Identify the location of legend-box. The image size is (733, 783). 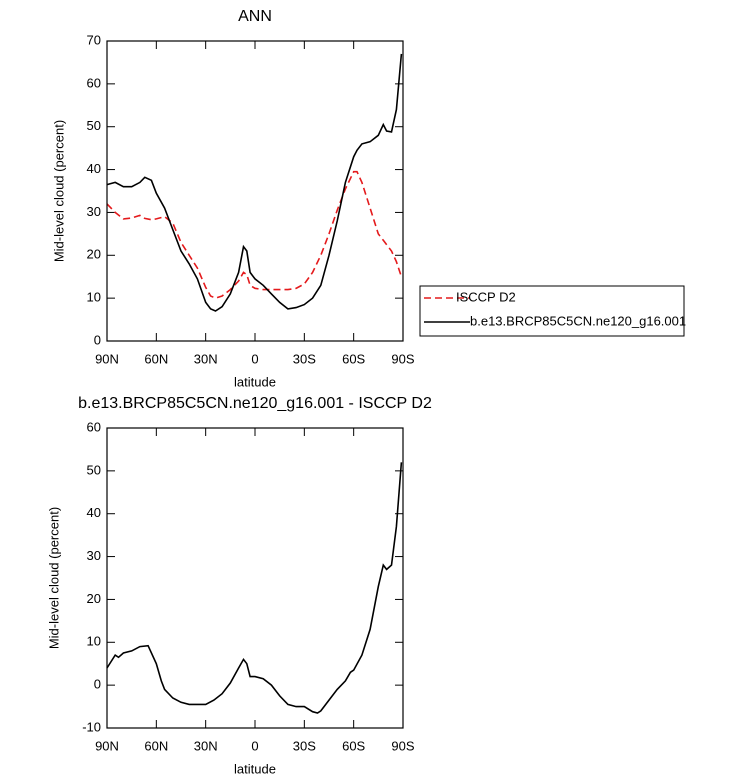
(552, 311).